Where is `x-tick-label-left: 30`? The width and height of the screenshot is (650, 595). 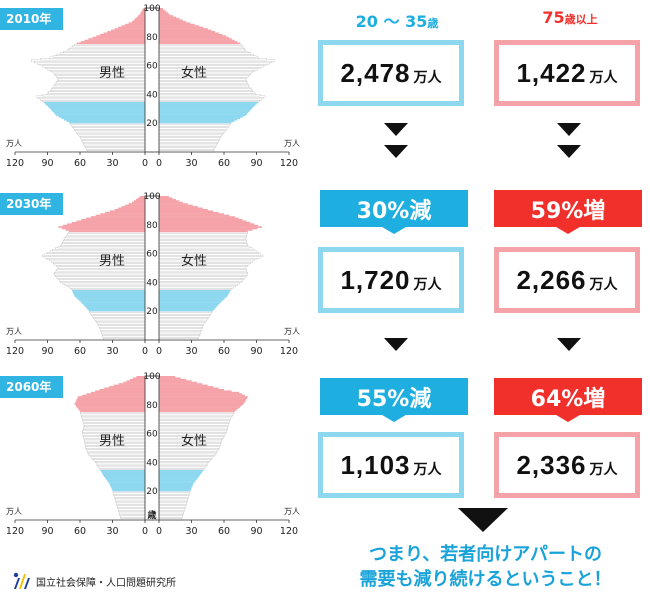
x-tick-label-left: 30 is located at coordinates (112, 351).